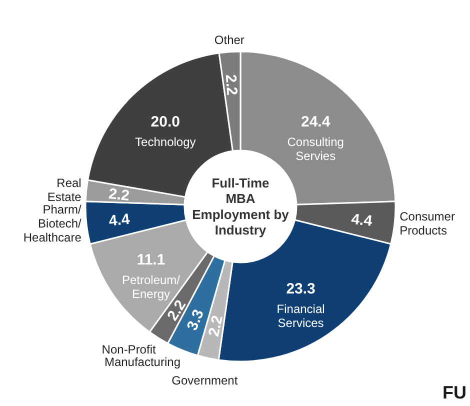 Image resolution: width=470 pixels, height=406 pixels. What do you see at coordinates (151, 286) in the screenshot?
I see `slice-label: Petroleum/ Energy` at bounding box center [151, 286].